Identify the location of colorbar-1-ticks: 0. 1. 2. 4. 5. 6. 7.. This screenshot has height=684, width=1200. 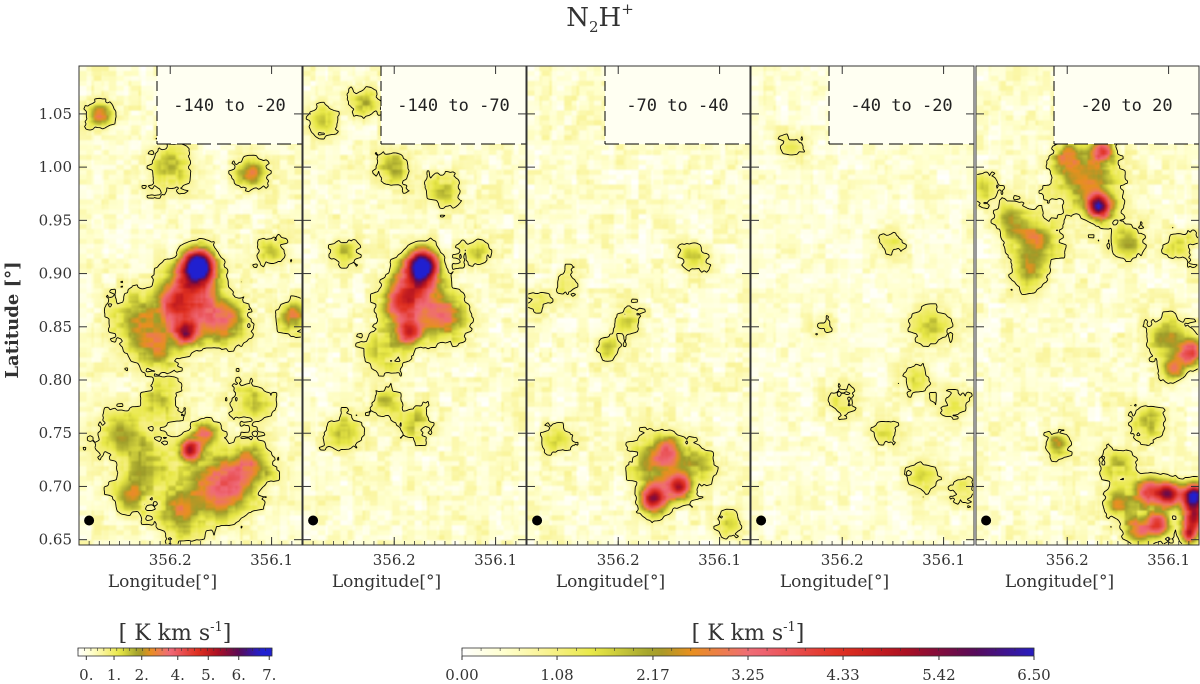
(176, 666).